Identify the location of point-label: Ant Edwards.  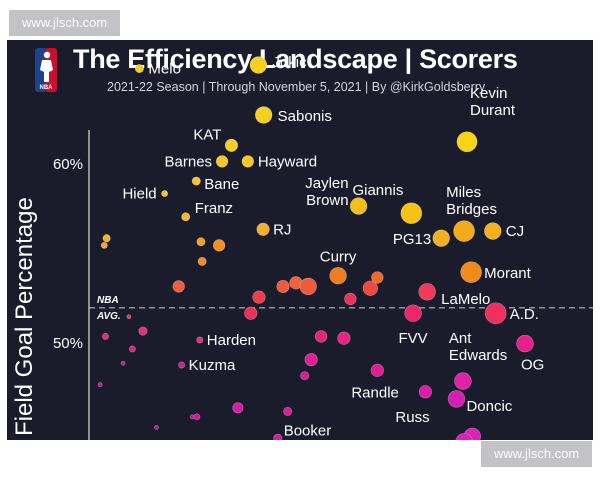
(478, 347).